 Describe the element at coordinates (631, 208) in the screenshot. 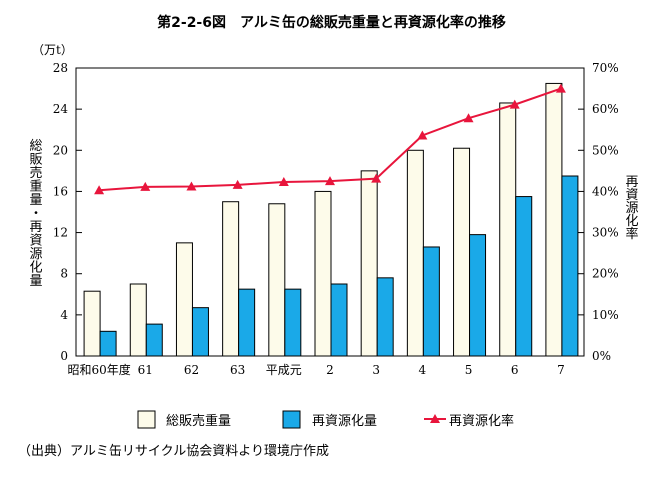

I see `right-axis-label: 再資源化率` at that location.